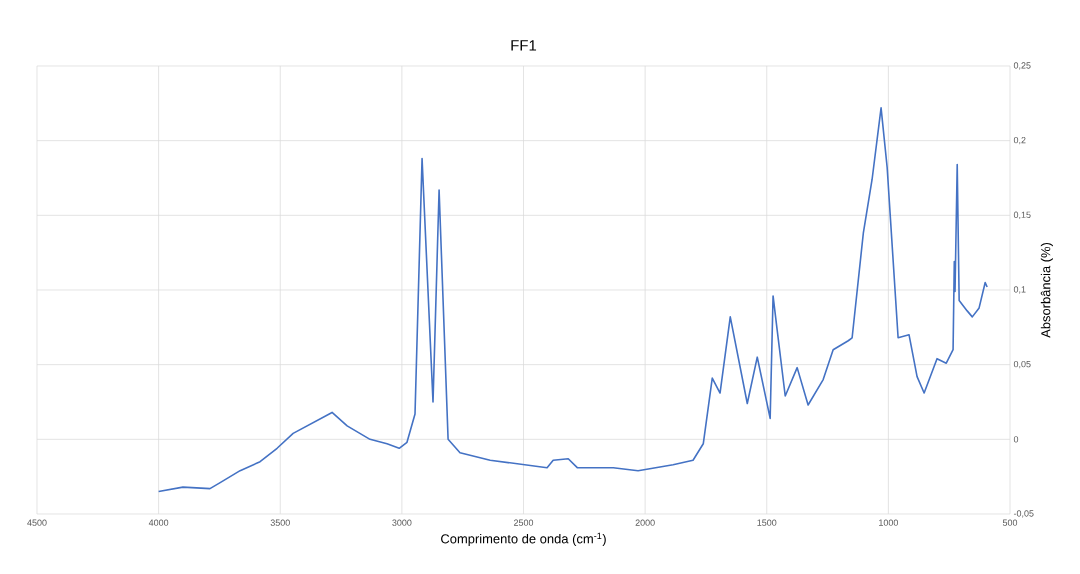 The width and height of the screenshot is (1080, 574). Describe the element at coordinates (645, 522) in the screenshot. I see `x-tick-label: 2000` at that location.